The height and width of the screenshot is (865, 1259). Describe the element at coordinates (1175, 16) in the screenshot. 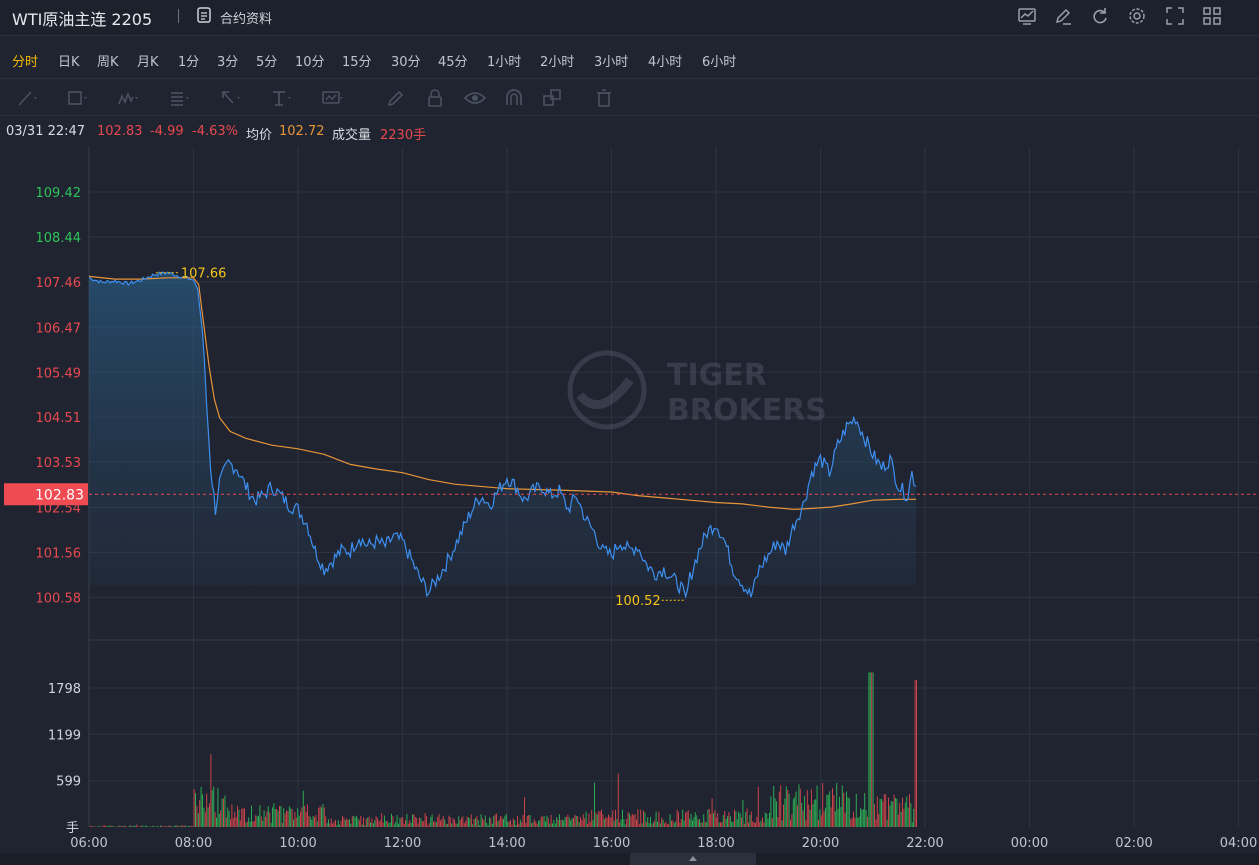

I see `fullscreen-icon` at that location.